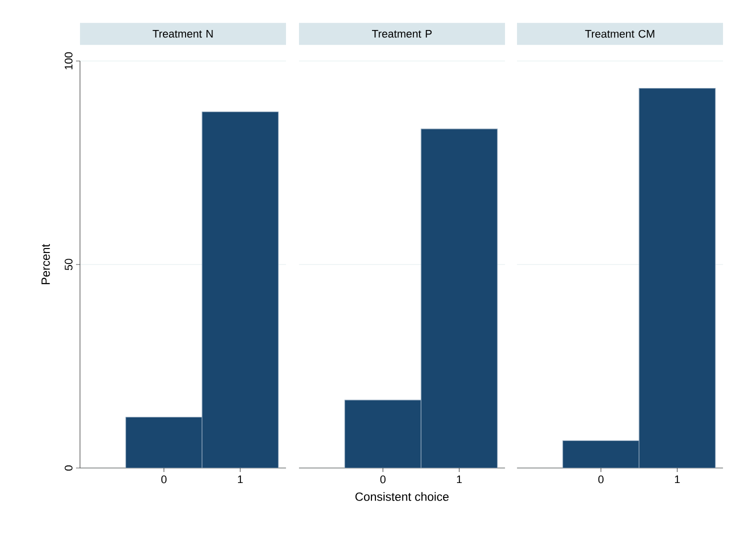 This screenshot has width=737, height=541. I want to click on y-tick-label: 100, so click(68, 61).